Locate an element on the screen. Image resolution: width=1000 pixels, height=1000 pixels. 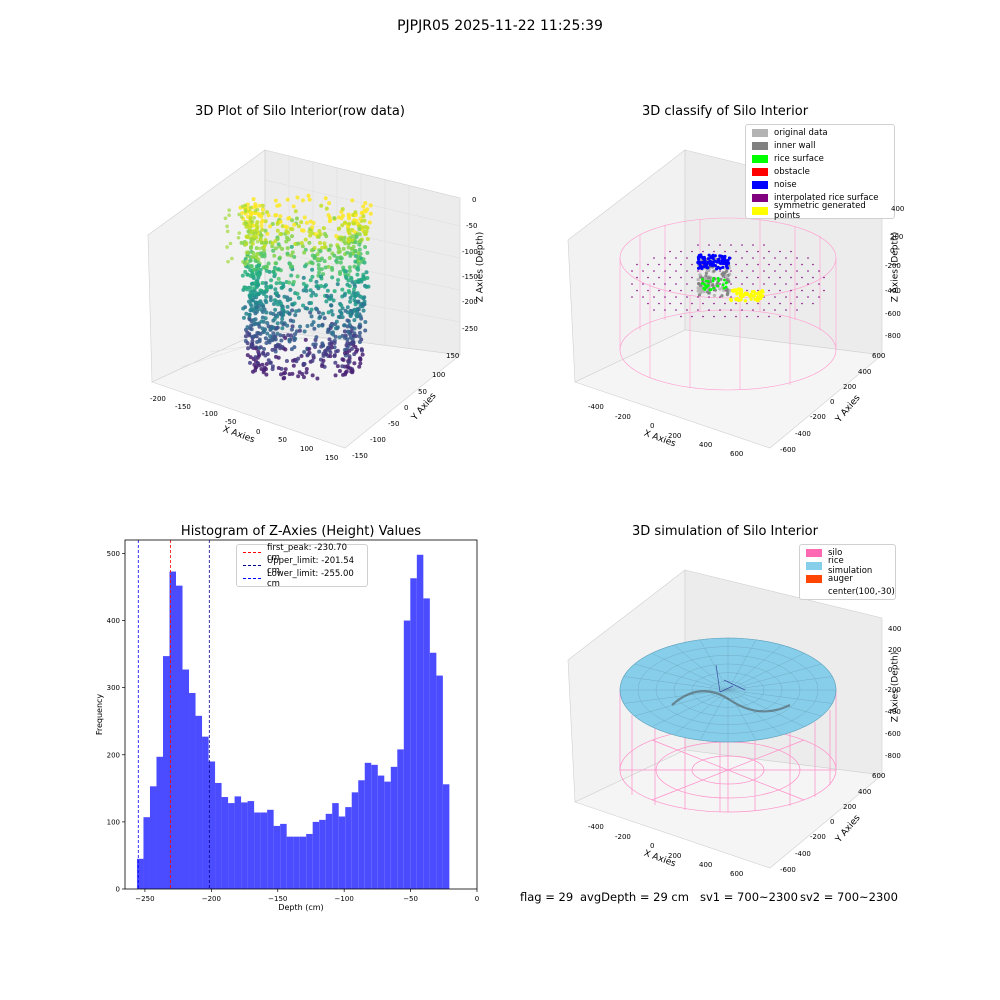
x-tick-label: −250 is located at coordinates (144, 899).